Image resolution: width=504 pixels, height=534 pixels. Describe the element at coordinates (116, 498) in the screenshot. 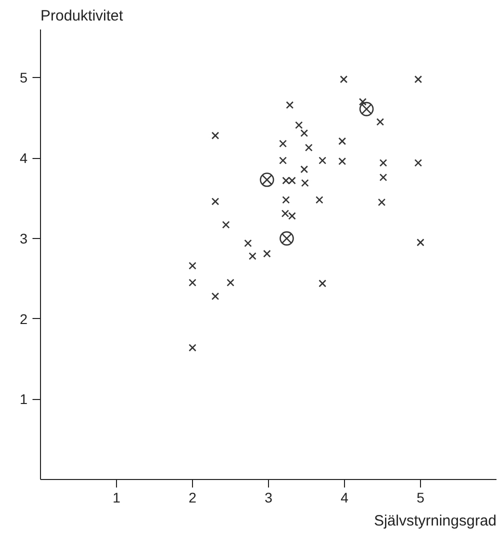

I see `x-tick-label: 1` at that location.